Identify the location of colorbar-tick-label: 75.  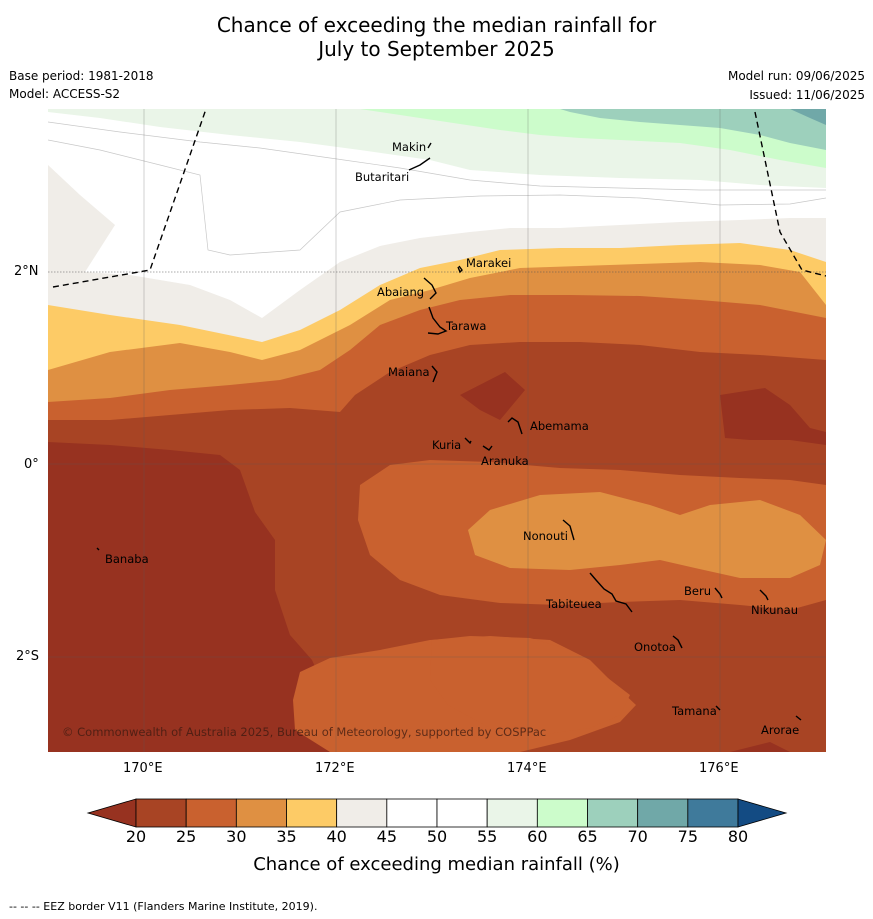
(687, 836).